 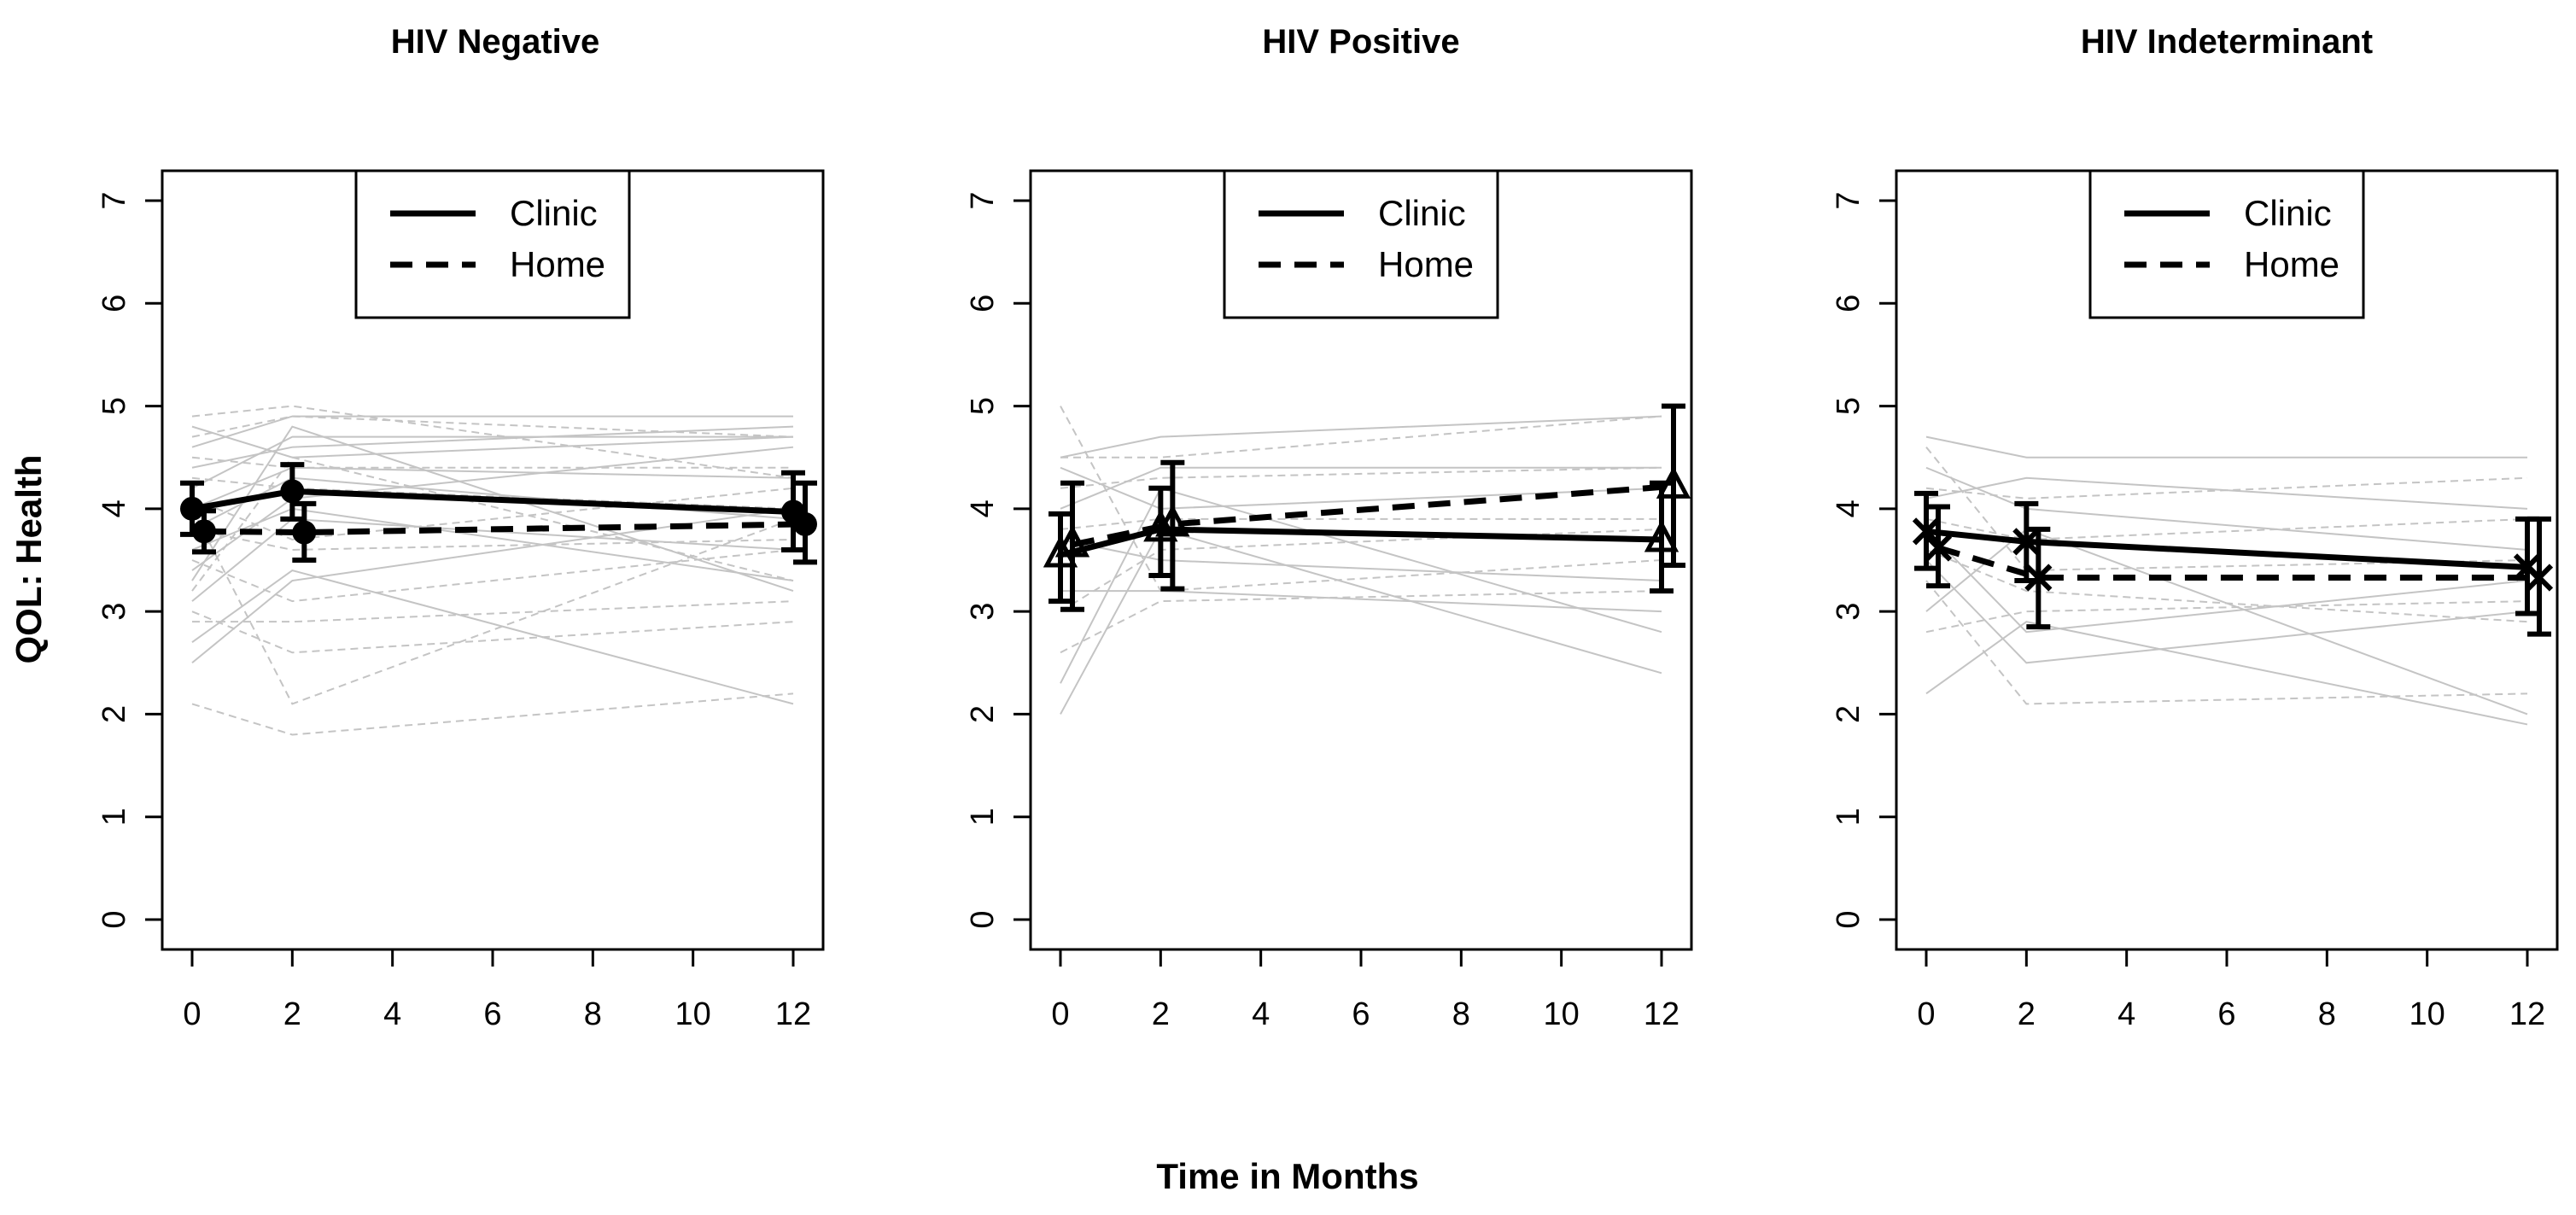 I want to click on panel-title: HIV Indeterminant, so click(x=2227, y=42).